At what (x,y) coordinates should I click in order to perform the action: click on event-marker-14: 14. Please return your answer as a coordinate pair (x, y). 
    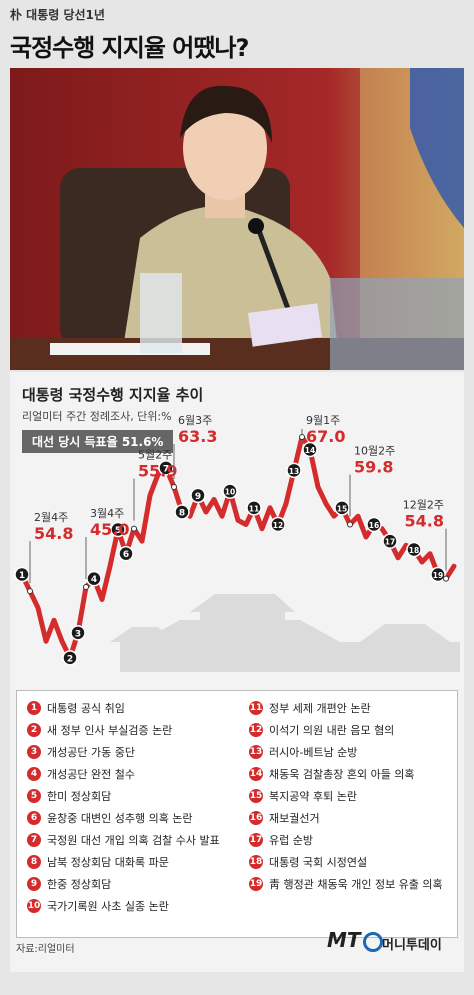
    Looking at the image, I should click on (310, 449).